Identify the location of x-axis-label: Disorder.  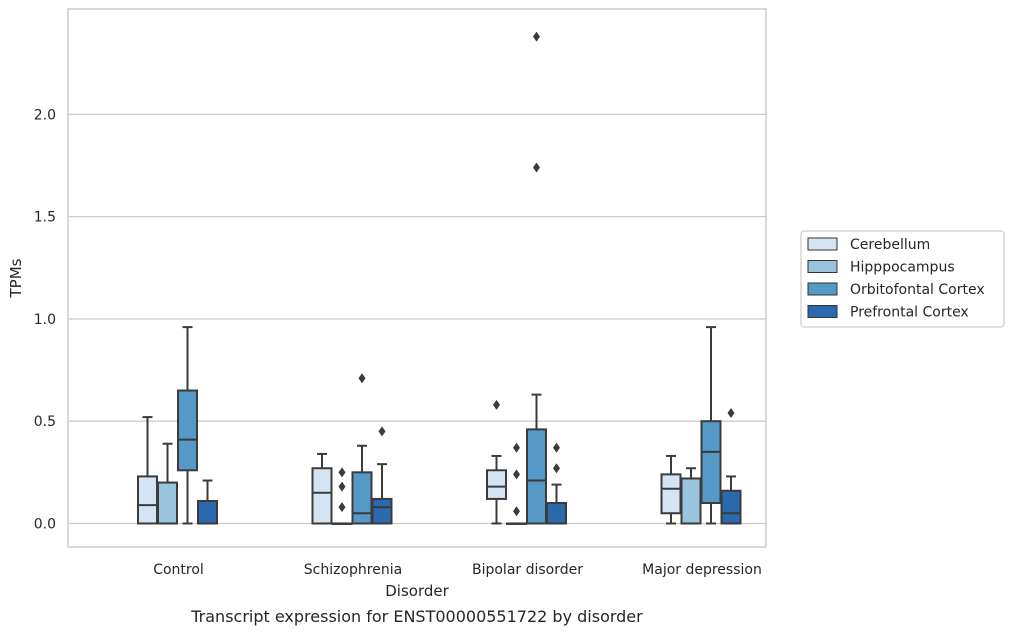
(417, 591).